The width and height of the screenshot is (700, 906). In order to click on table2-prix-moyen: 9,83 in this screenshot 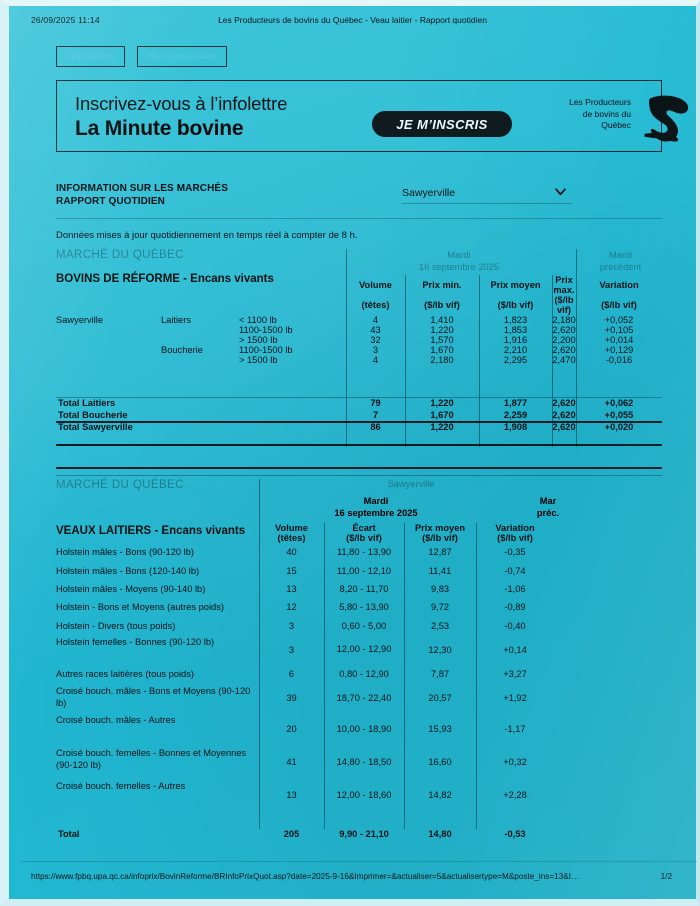, I will do `click(440, 588)`.